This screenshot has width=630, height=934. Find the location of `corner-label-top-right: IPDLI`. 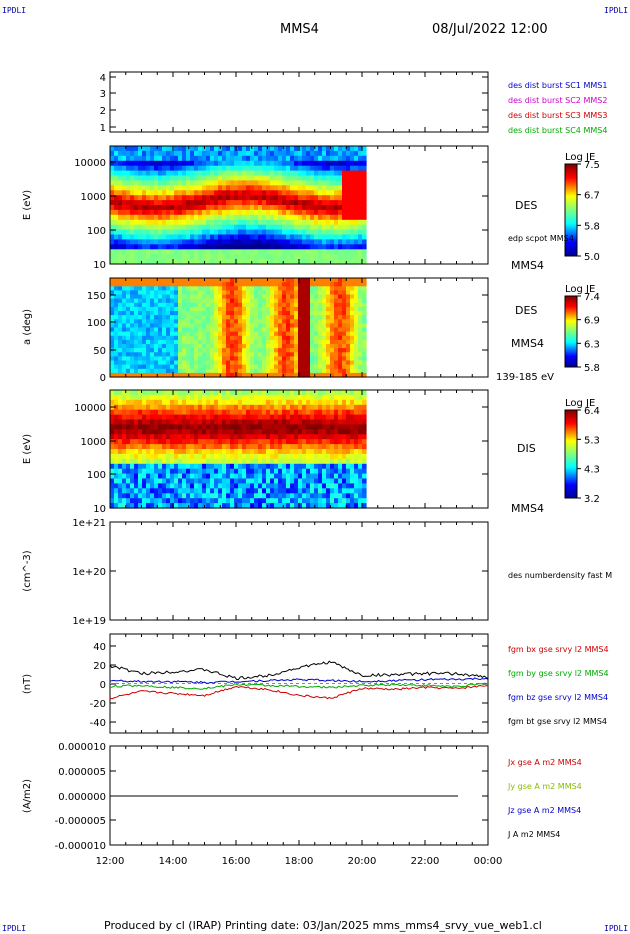

corner-label-top-right: IPDLI is located at coordinates (616, 10).